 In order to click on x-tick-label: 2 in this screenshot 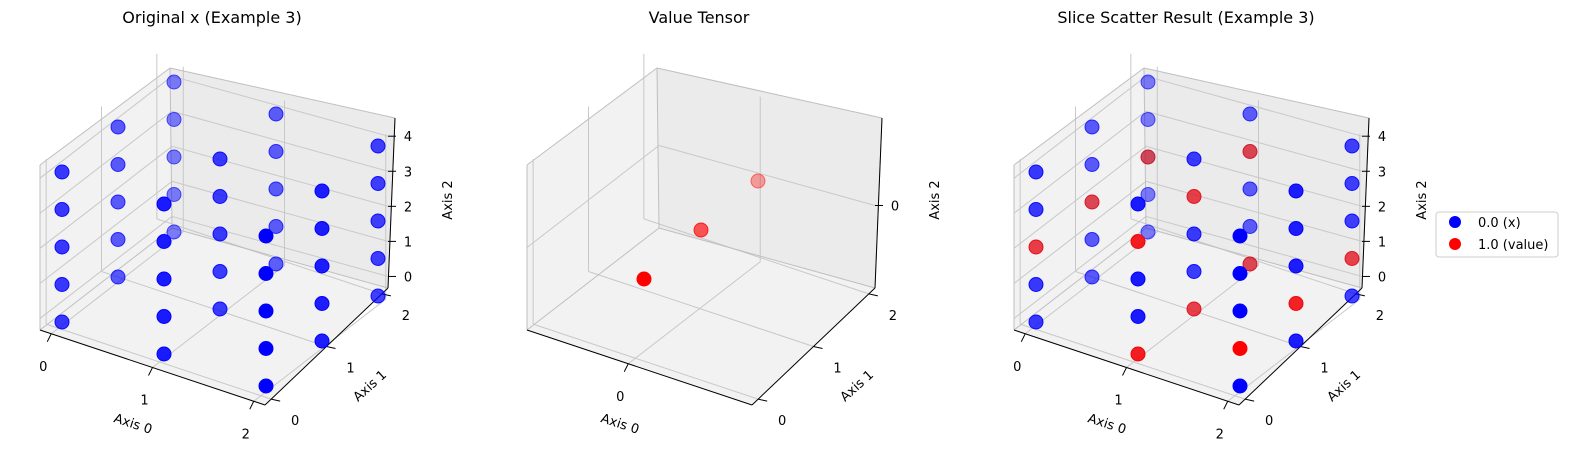, I will do `click(246, 434)`.